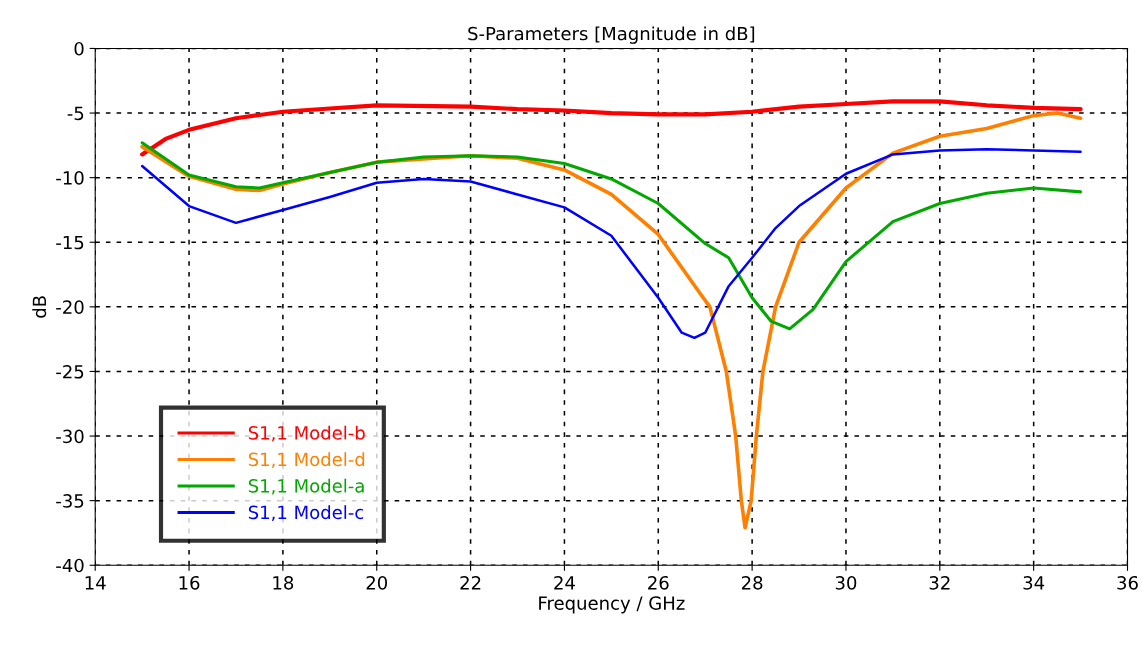  Describe the element at coordinates (752, 582) in the screenshot. I see `x-tick-label: 28` at that location.